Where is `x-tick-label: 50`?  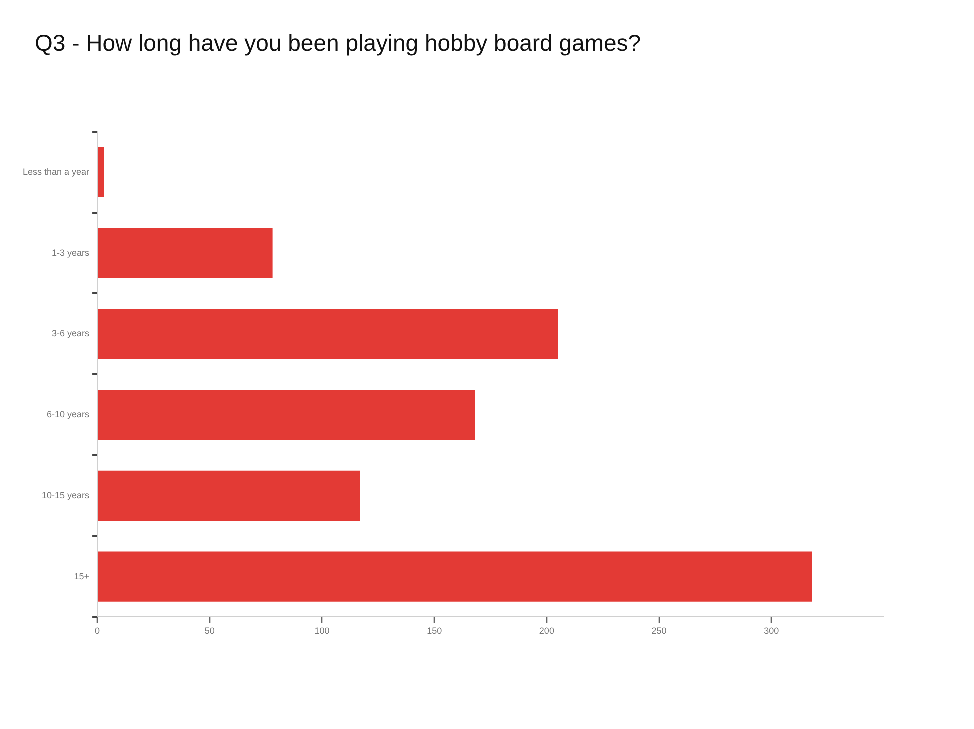 x-tick-label: 50 is located at coordinates (209, 631).